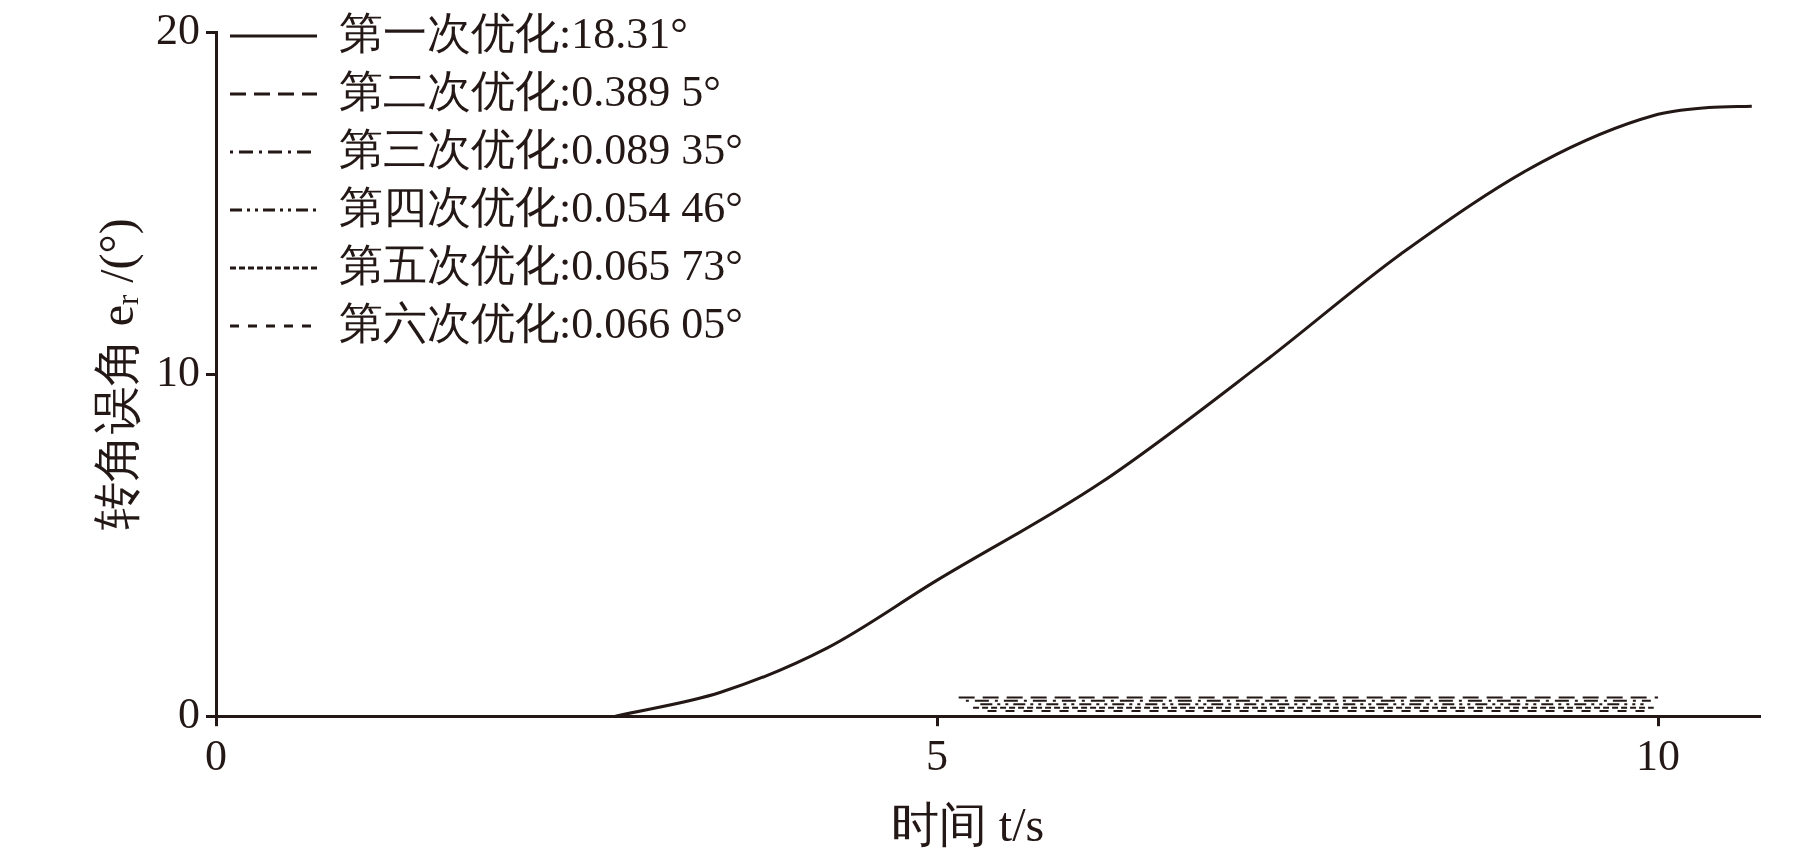  Describe the element at coordinates (967, 824) in the screenshot. I see `x-axis-title: 时间 t/s` at that location.